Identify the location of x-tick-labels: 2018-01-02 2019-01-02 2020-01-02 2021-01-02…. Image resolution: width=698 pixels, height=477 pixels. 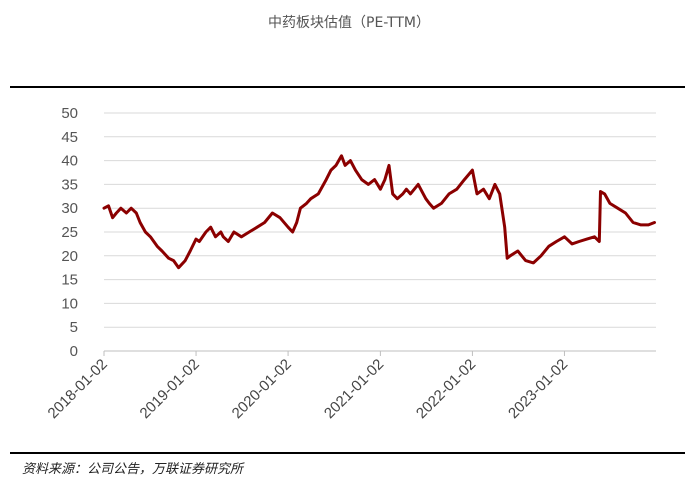
(308, 389).